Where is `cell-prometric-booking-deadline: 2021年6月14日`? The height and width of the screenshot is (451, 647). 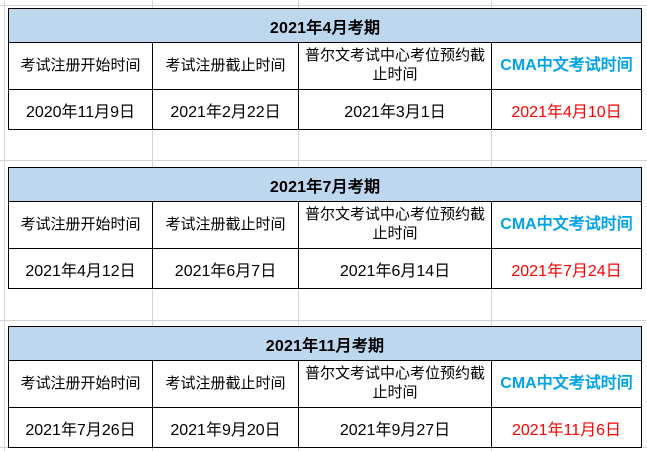 cell-prometric-booking-deadline: 2021年6月14日 is located at coordinates (395, 268).